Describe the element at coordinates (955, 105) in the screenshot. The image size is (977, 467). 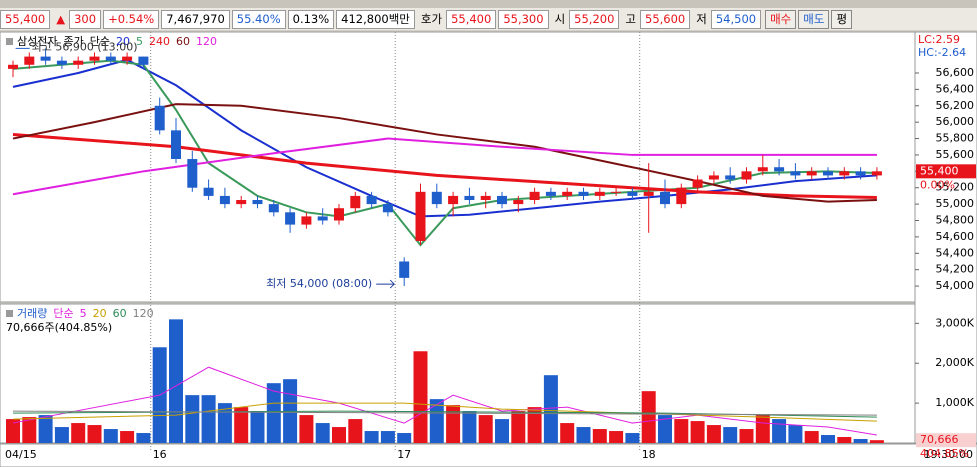
I see `y-tick-label: 56,200` at that location.